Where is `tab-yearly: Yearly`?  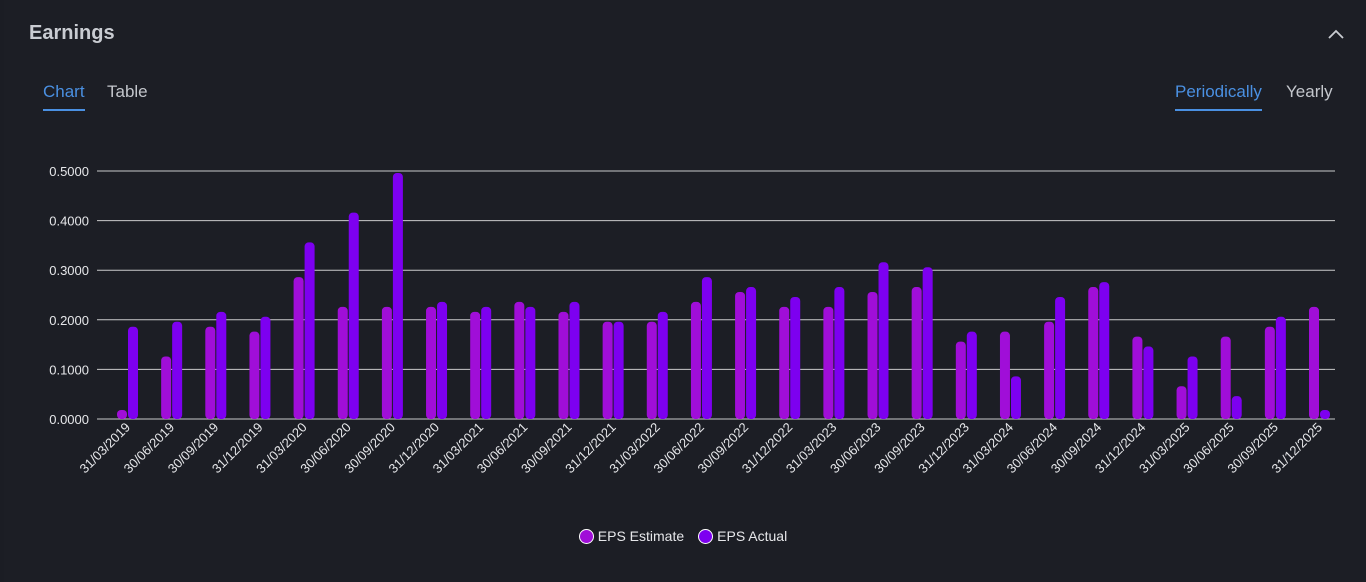 tab-yearly: Yearly is located at coordinates (1309, 91).